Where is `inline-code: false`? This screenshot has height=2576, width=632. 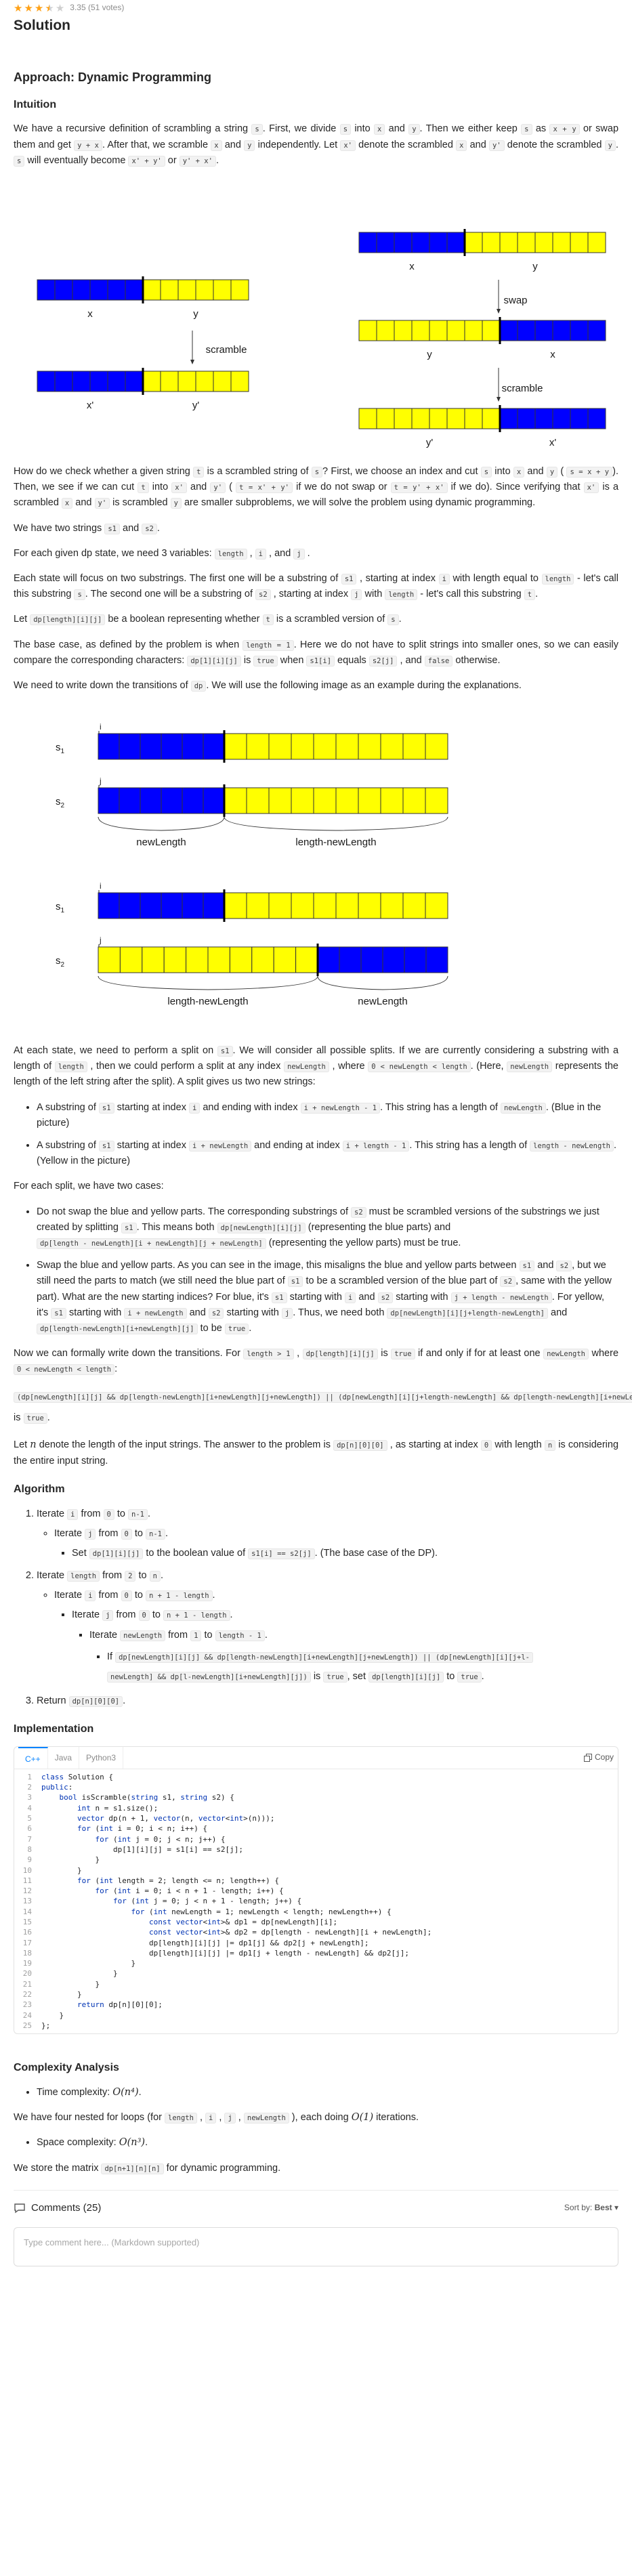
inline-code: false is located at coordinates (439, 661).